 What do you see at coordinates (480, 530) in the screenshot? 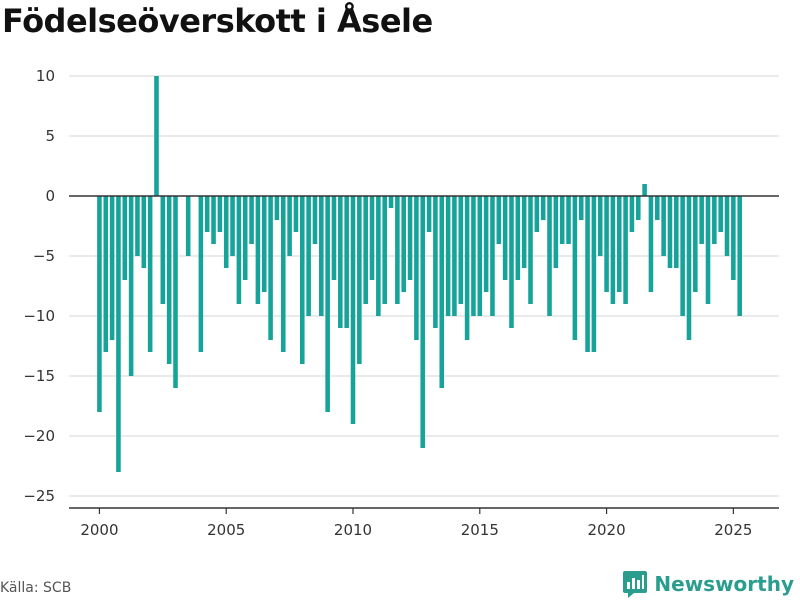
I see `x-tick-label: 2015` at bounding box center [480, 530].